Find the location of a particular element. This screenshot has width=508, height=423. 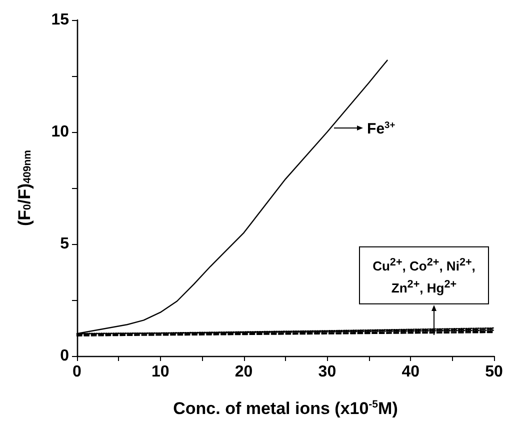

x-tick-label: 30 is located at coordinates (327, 372).